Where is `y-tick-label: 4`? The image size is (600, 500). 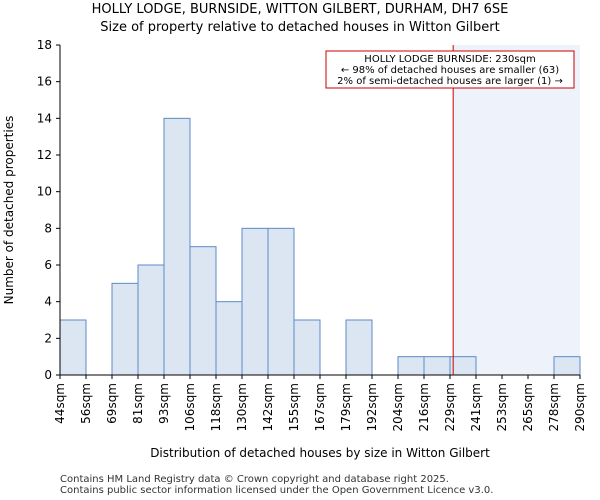 y-tick-label: 4 is located at coordinates (48, 302).